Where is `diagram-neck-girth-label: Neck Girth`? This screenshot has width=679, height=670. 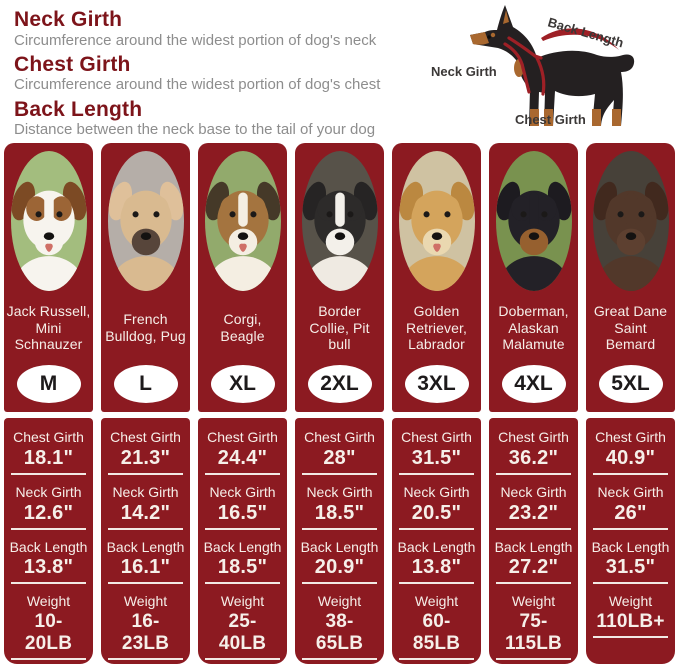 diagram-neck-girth-label: Neck Girth is located at coordinates (464, 71).